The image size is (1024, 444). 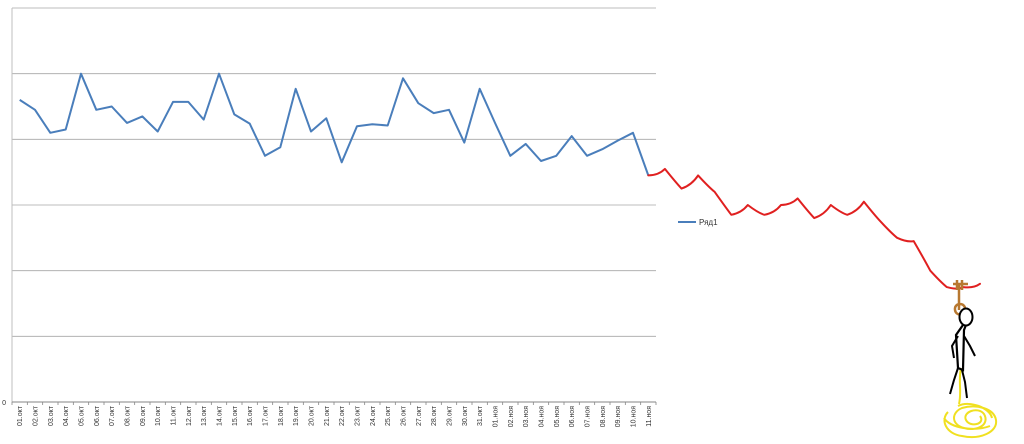 What do you see at coordinates (266, 415) in the screenshot?
I see `x-tick-label: 17.окт` at bounding box center [266, 415].